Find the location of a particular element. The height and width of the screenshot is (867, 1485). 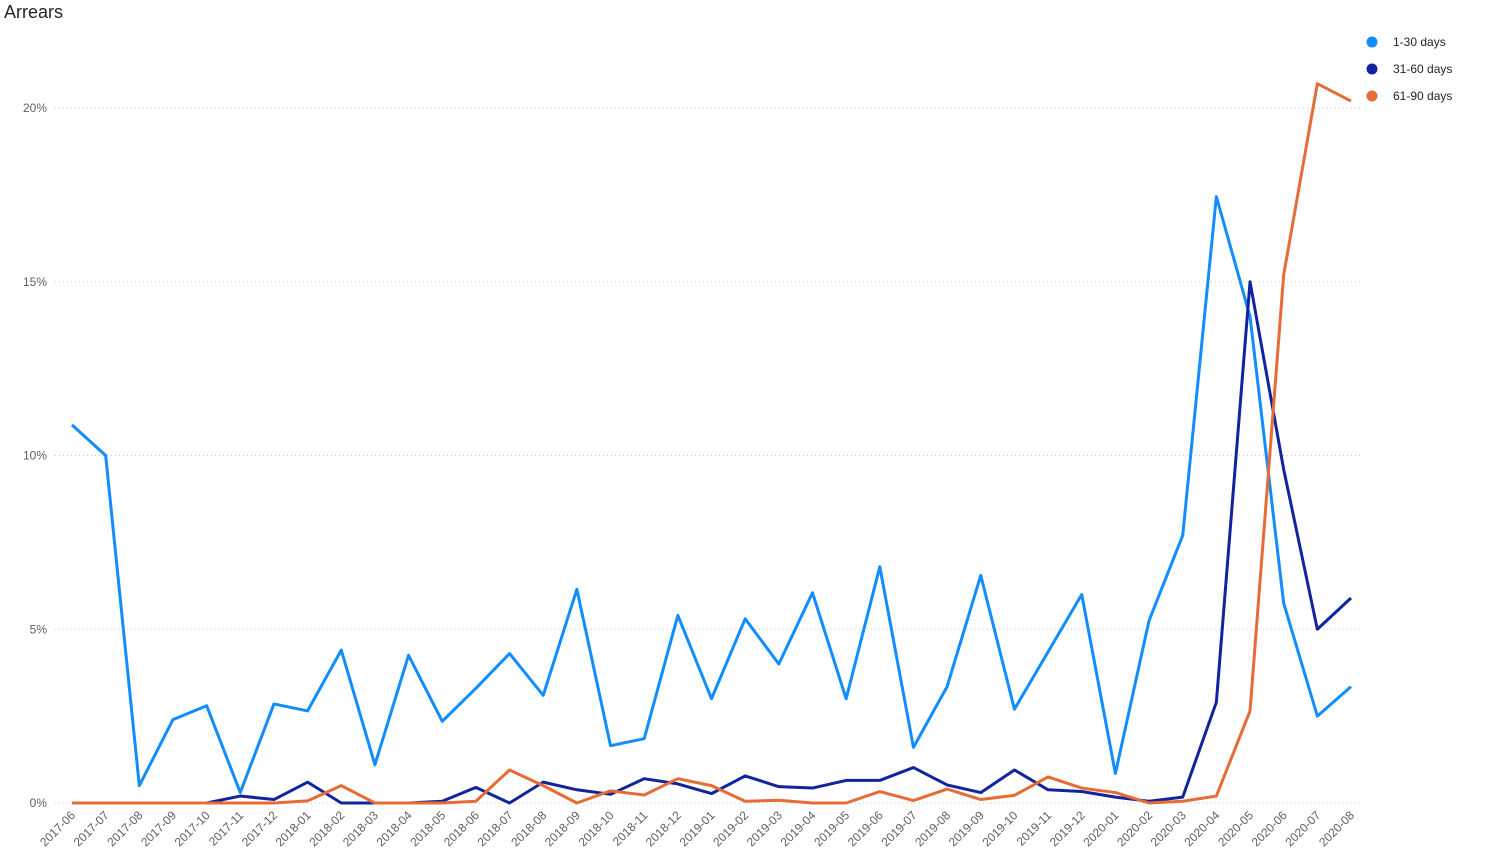

x-tick-label: 2019-10 is located at coordinates (999, 828).